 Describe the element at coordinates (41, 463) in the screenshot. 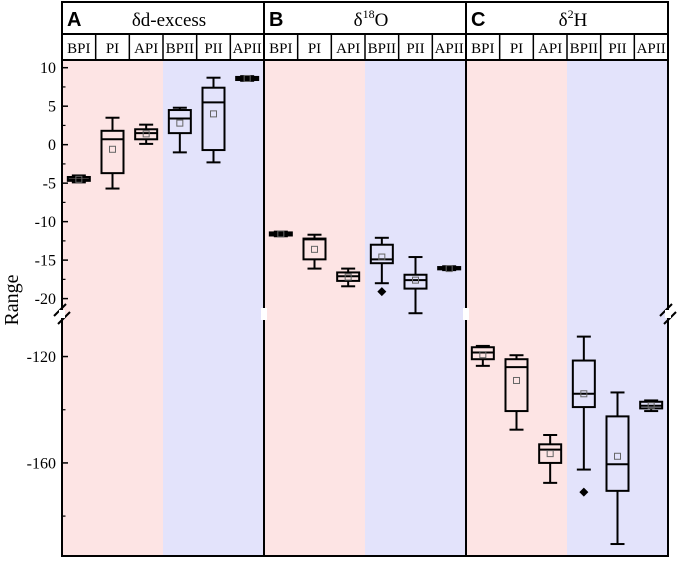

I see `y-tick-label: -160` at that location.